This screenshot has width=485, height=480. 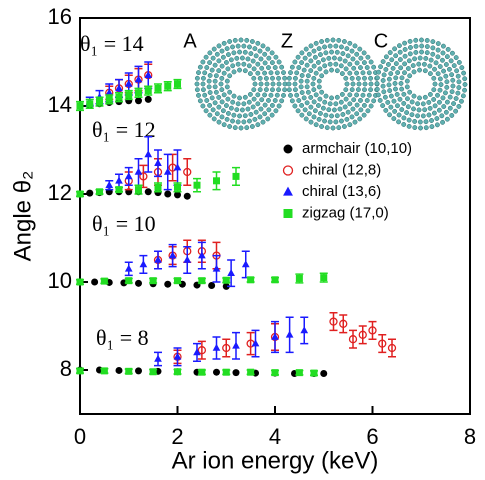 I want to click on tube-hole, so click(x=241, y=84).